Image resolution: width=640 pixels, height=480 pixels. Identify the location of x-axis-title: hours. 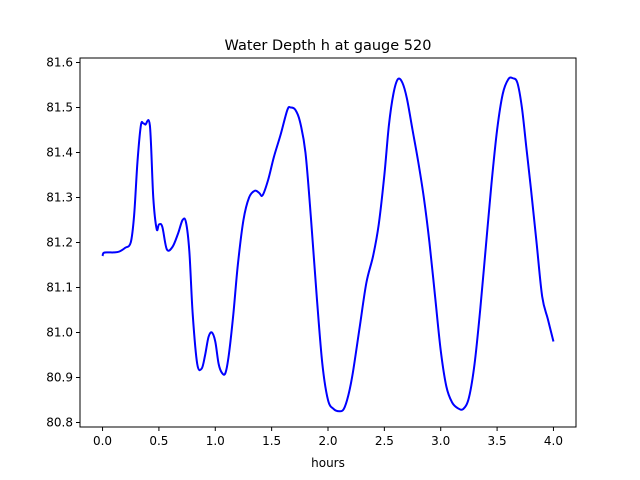
(328, 463).